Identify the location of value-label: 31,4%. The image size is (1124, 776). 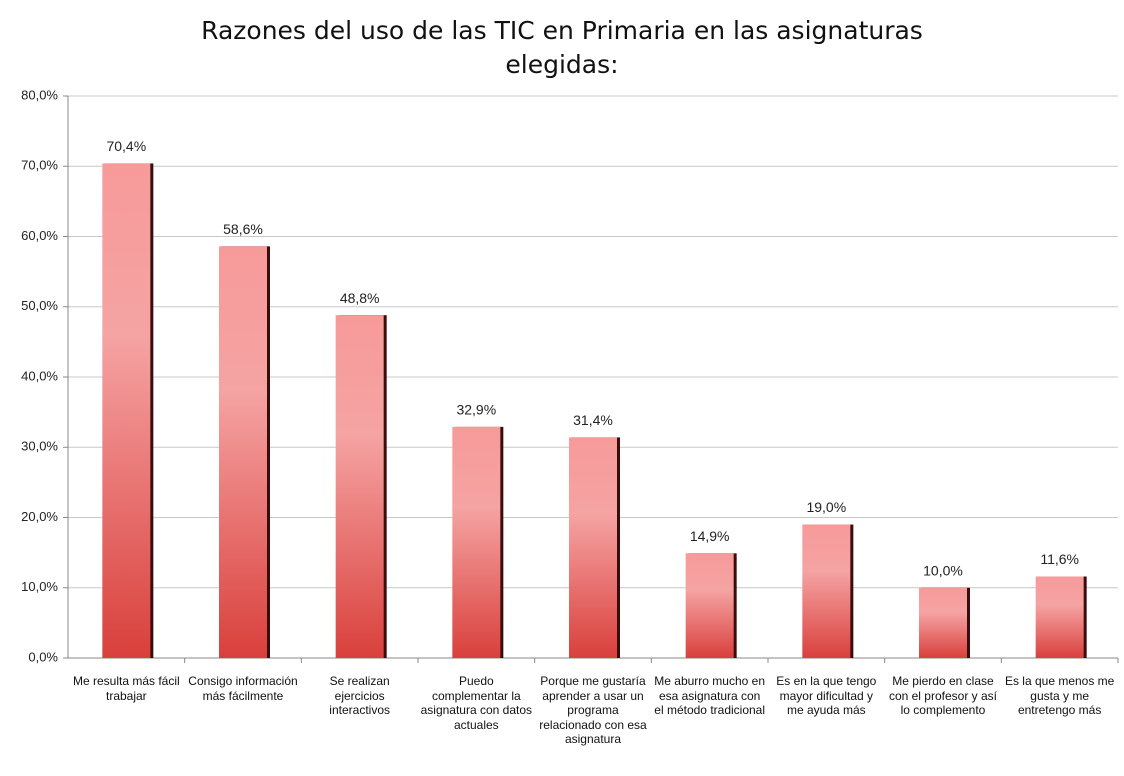
(593, 420).